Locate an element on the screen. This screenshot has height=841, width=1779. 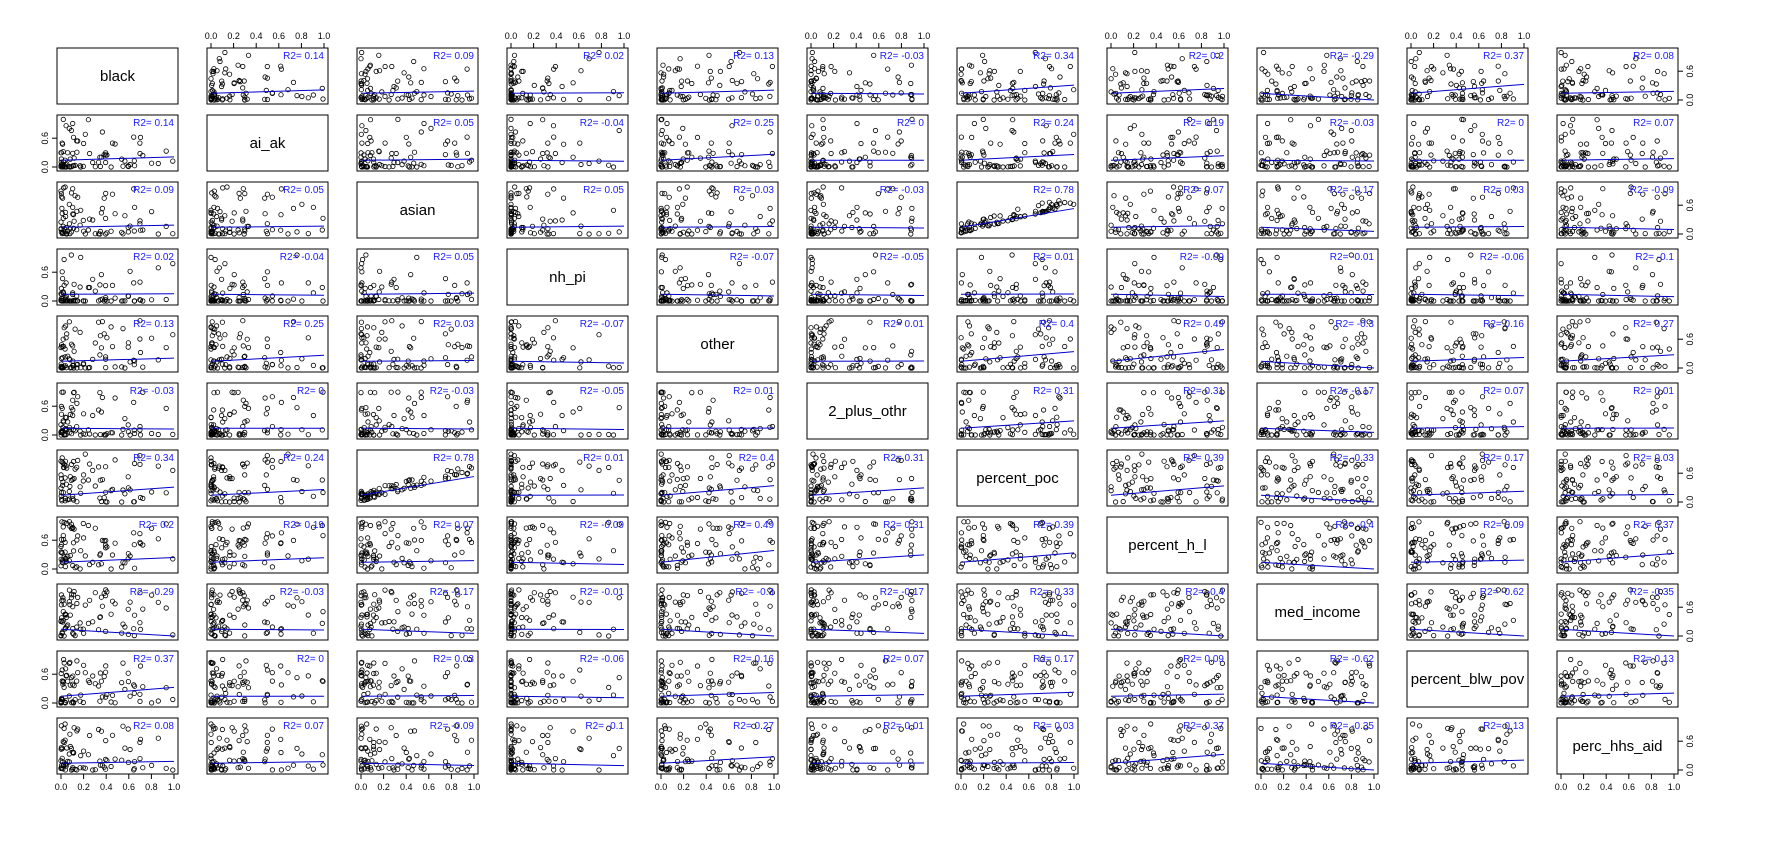
r2-label: R2= 0.37 is located at coordinates (1503, 56).